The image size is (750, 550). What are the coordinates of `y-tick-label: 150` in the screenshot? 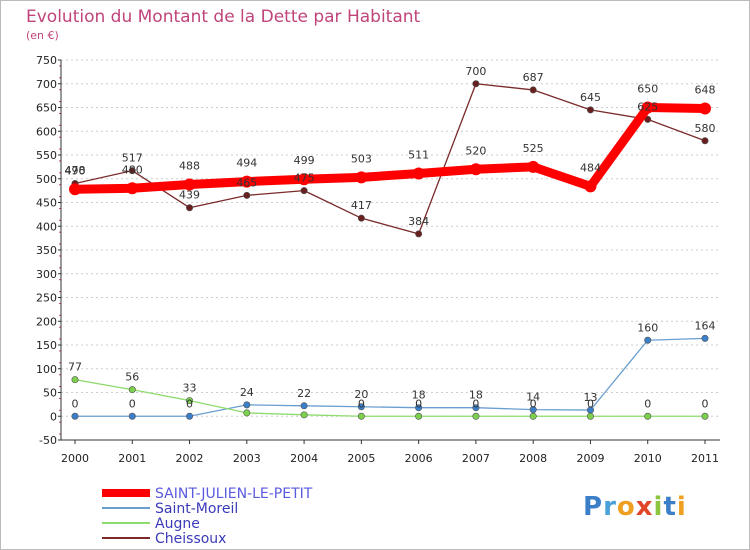 It's located at (46, 345).